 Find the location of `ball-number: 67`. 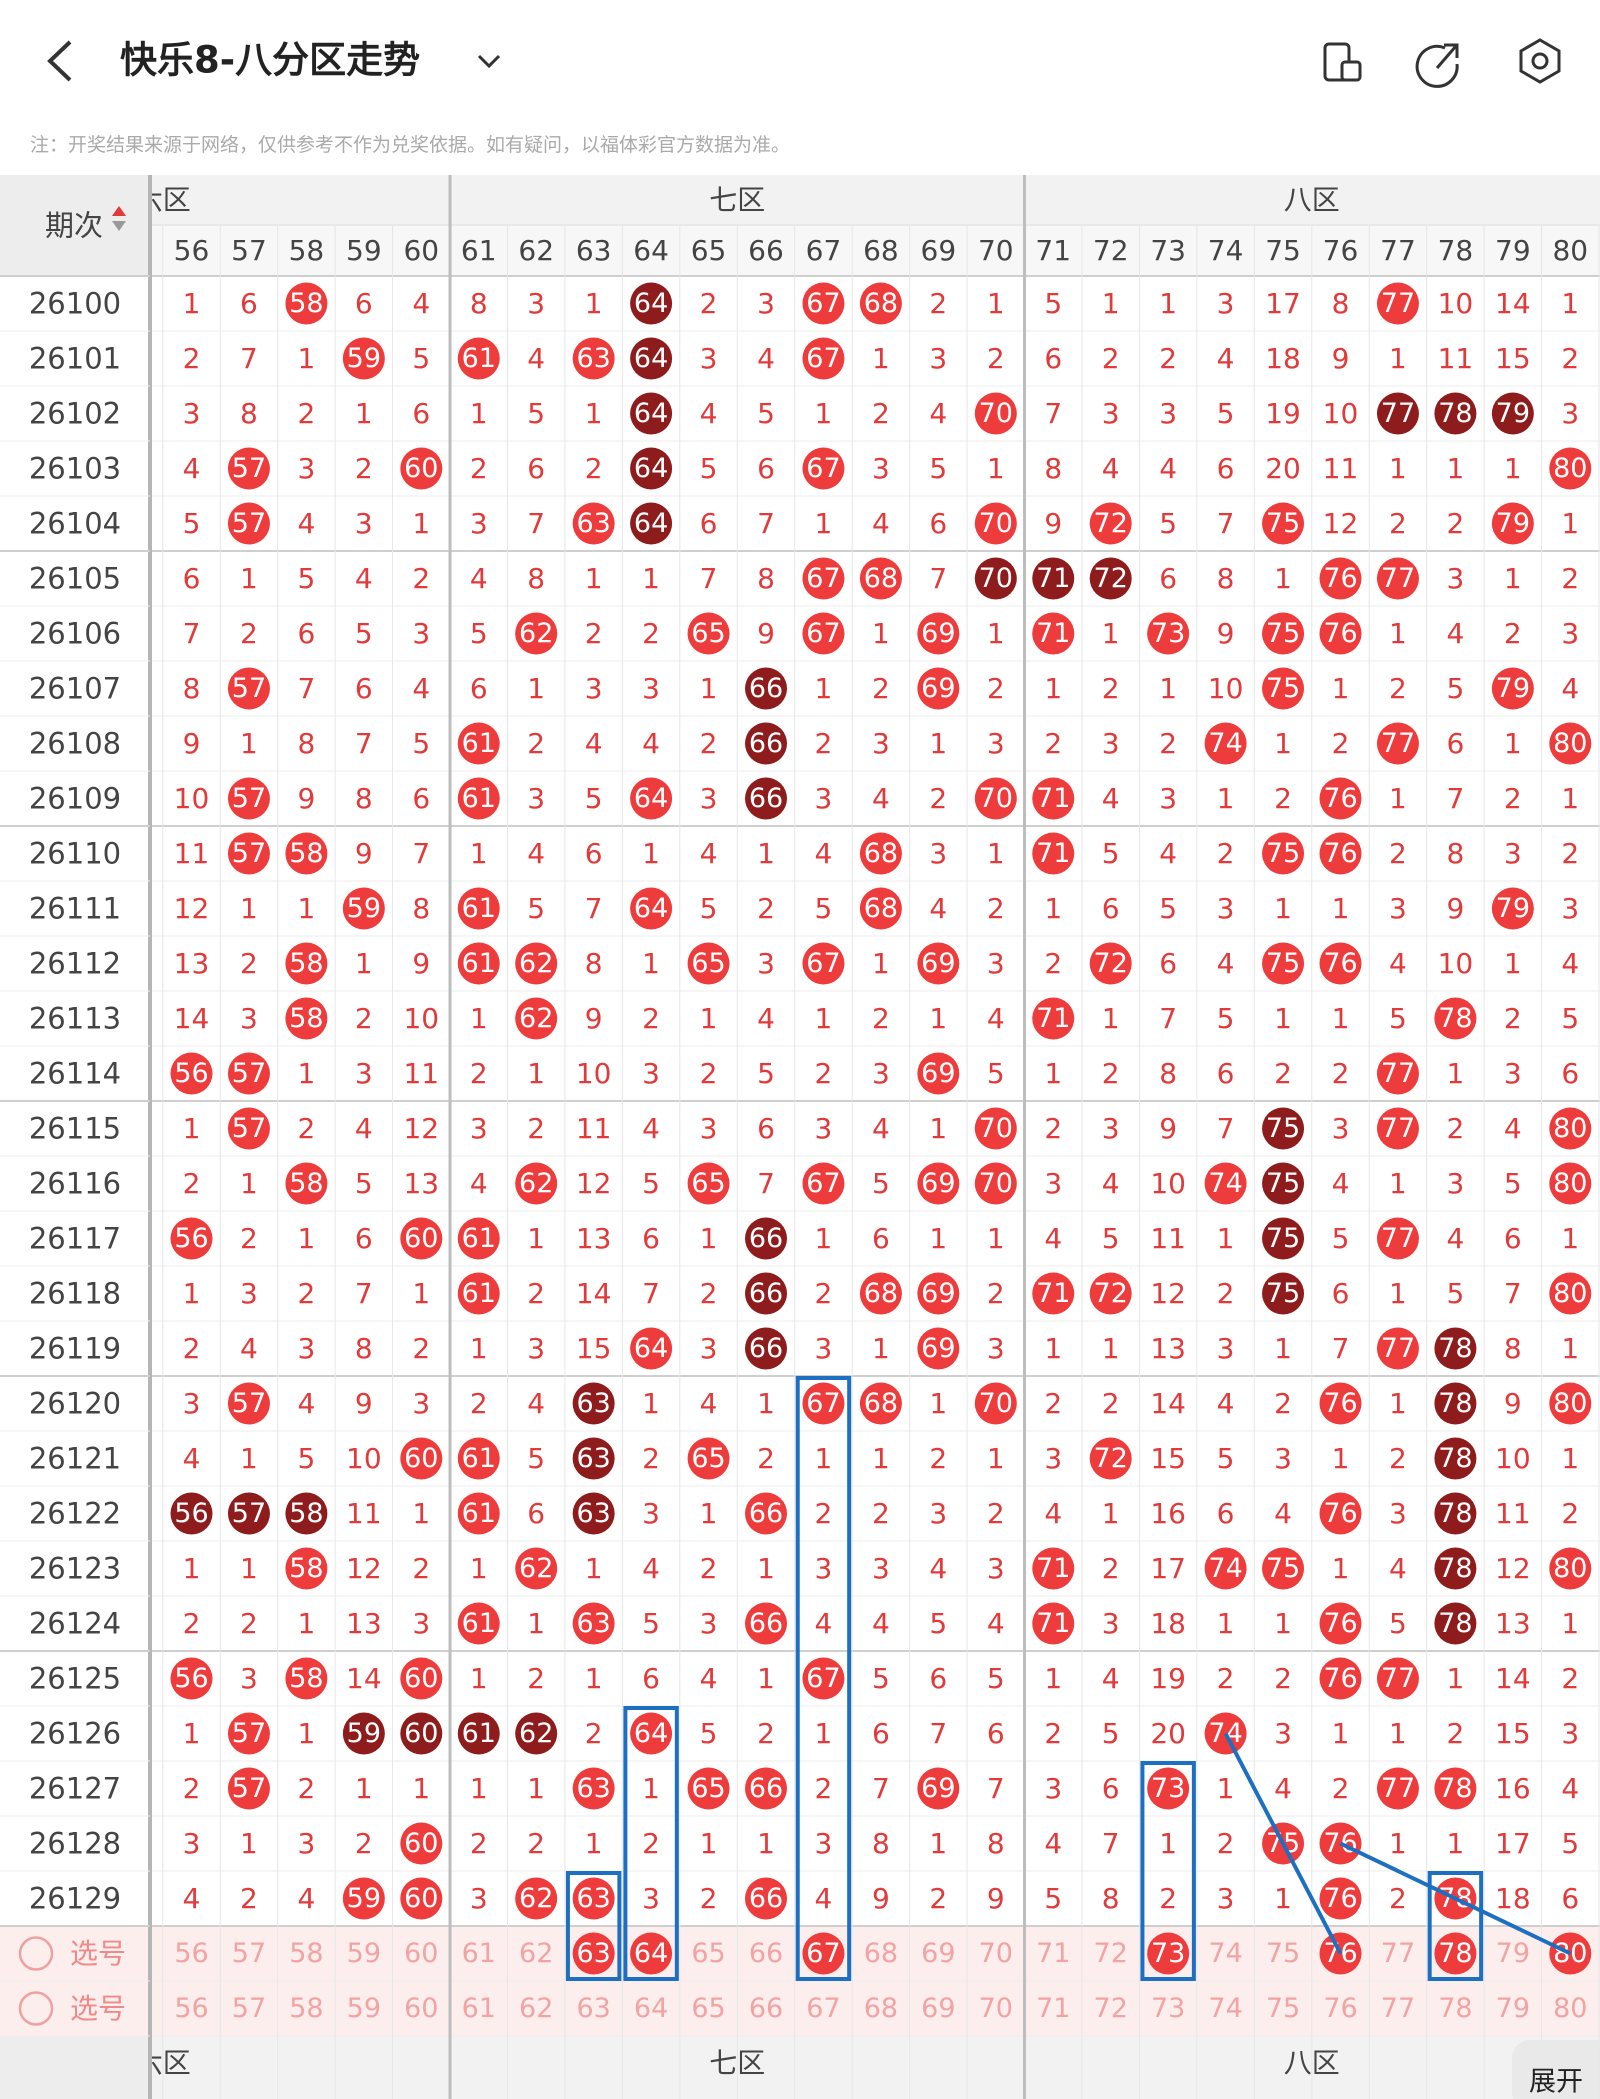

ball-number: 67 is located at coordinates (823, 1183).